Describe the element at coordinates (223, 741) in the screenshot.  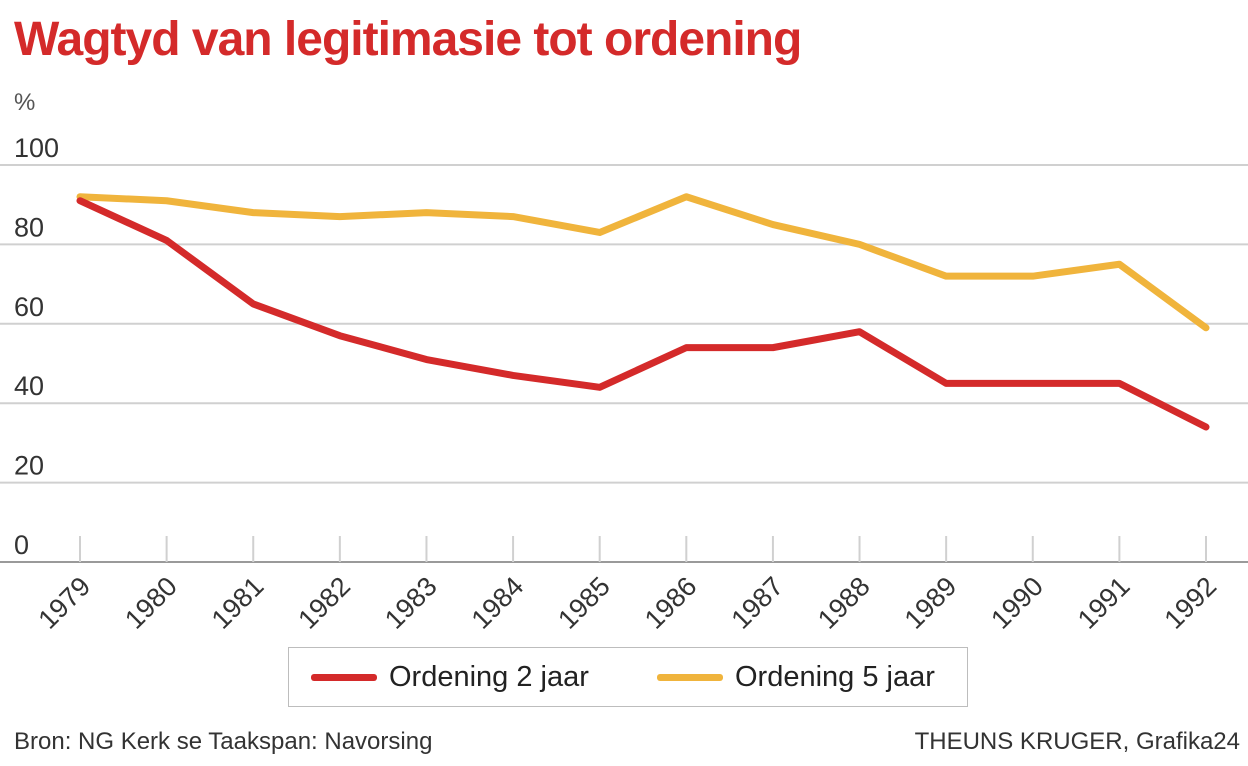
I see `source-note: Bron: NG Kerk se Taakspan: Navorsing` at that location.